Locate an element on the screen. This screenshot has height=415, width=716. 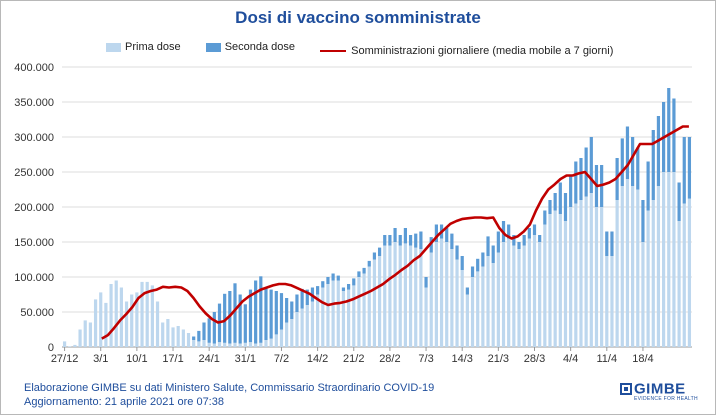
logo-tagline: EVIDENCE FOR HEALTH is located at coordinates (666, 399).